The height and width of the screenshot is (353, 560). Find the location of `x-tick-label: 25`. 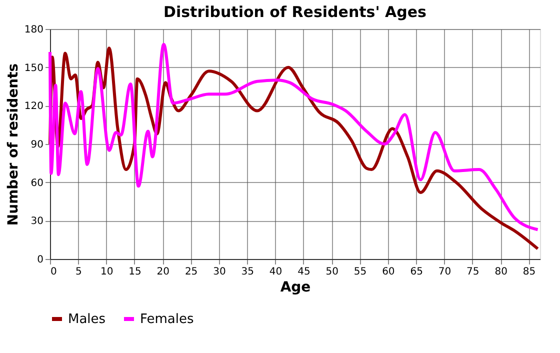

x-tick-label: 25 is located at coordinates (191, 272).